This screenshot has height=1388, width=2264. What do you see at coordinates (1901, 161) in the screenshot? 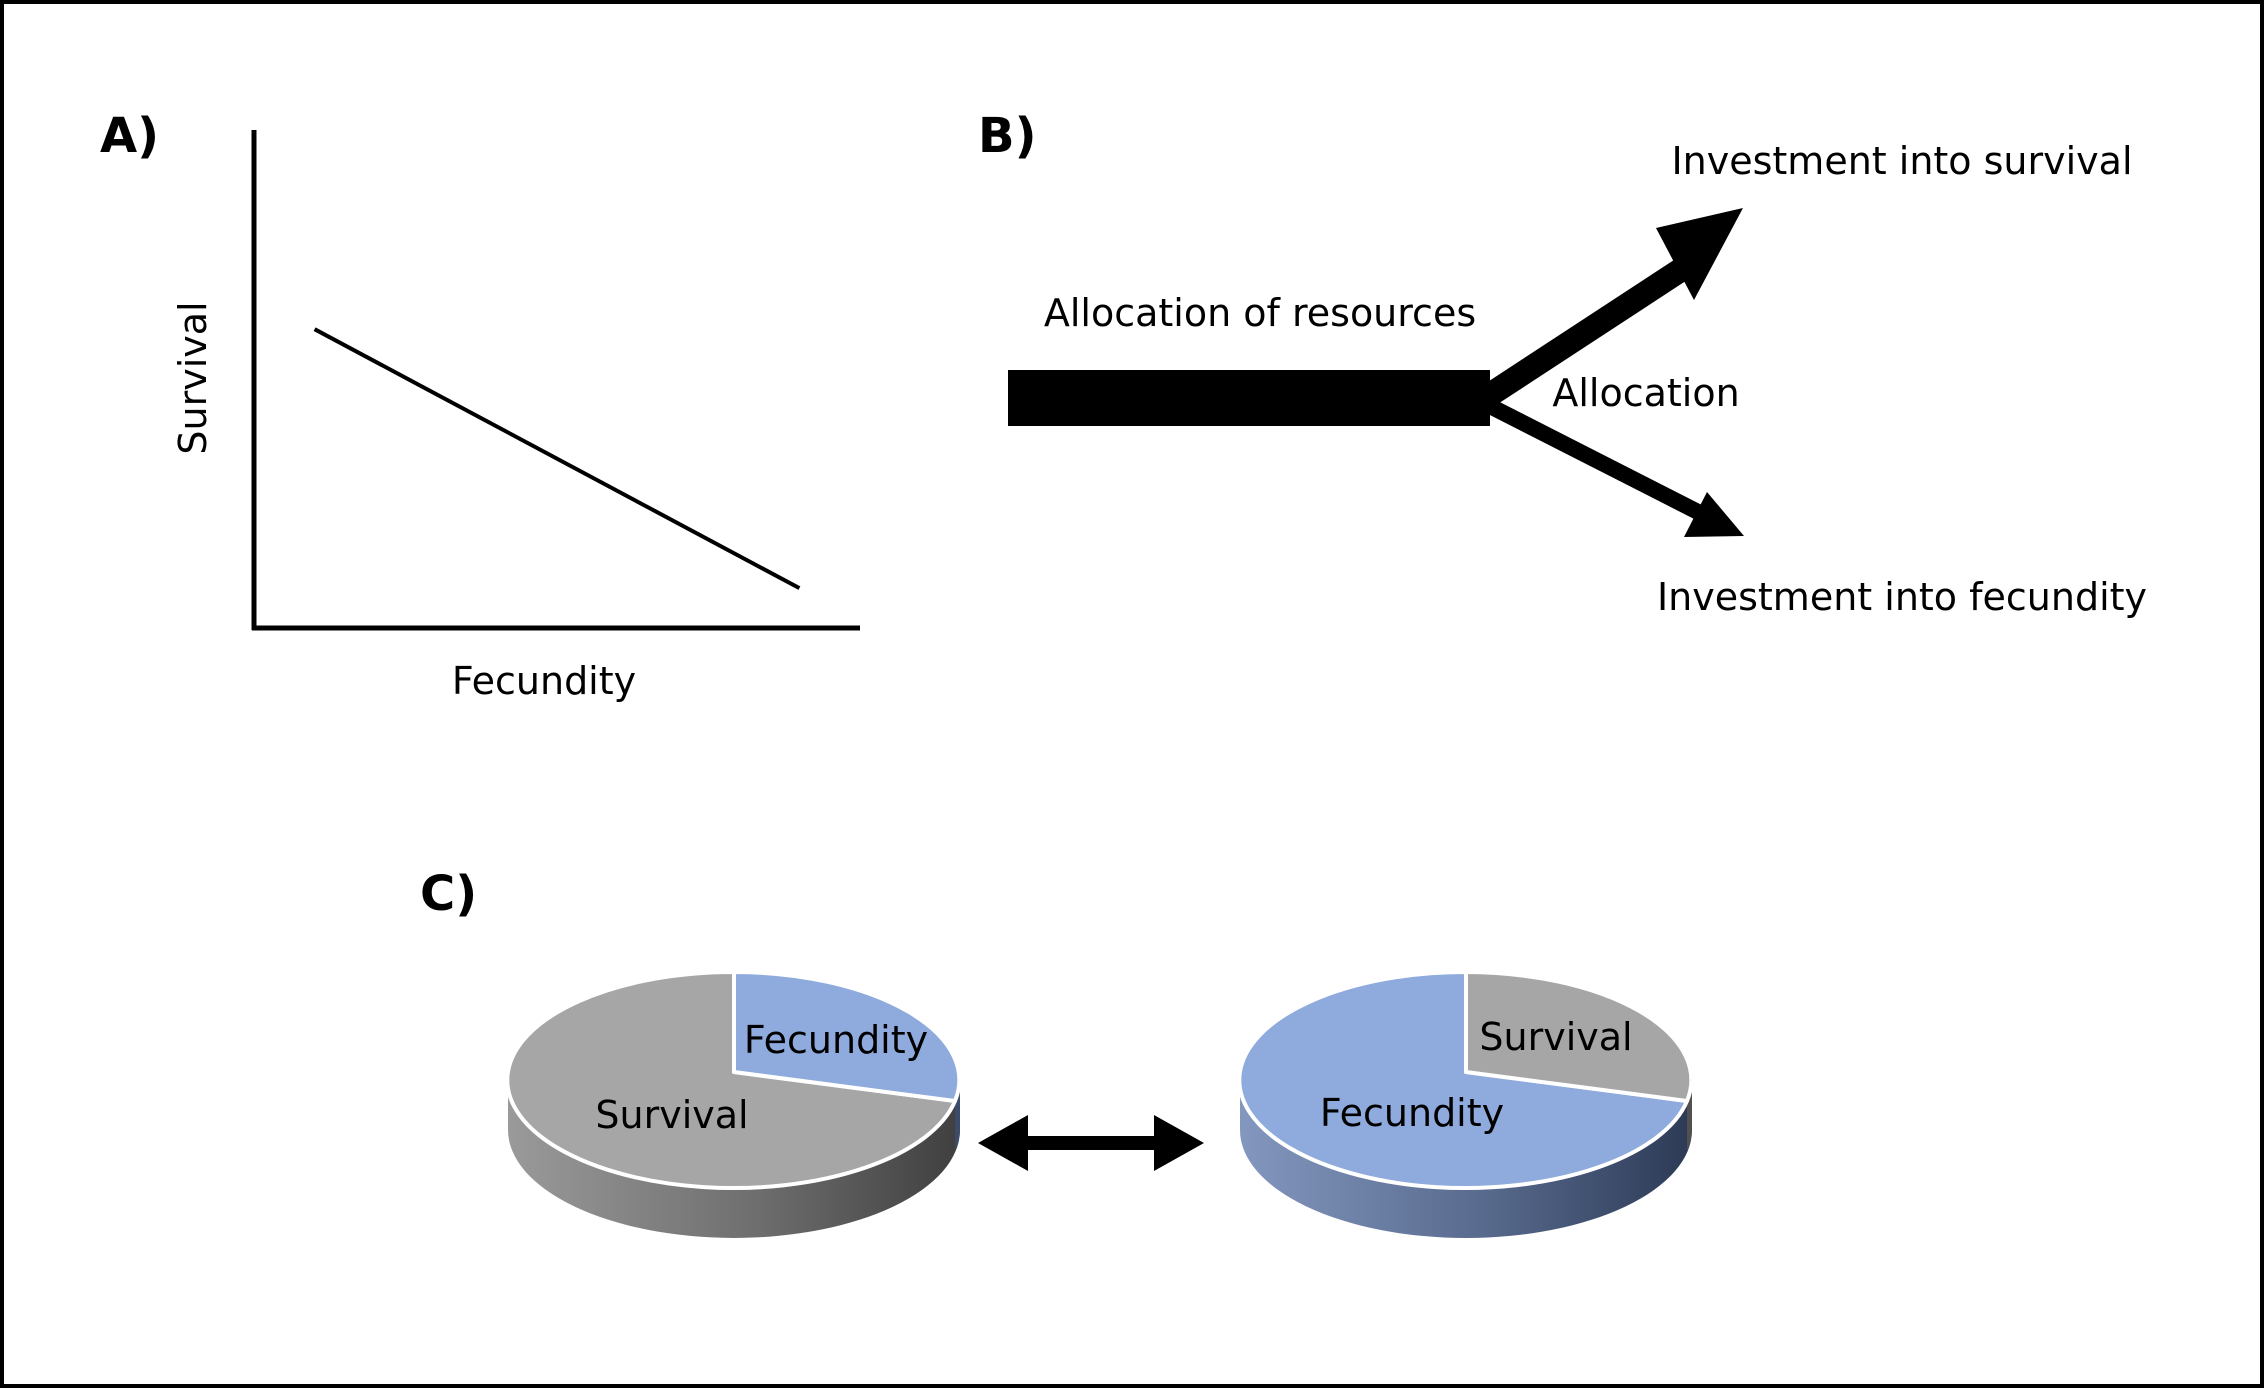
I see `investment-survival-label: Investment into survival` at bounding box center [1901, 161].